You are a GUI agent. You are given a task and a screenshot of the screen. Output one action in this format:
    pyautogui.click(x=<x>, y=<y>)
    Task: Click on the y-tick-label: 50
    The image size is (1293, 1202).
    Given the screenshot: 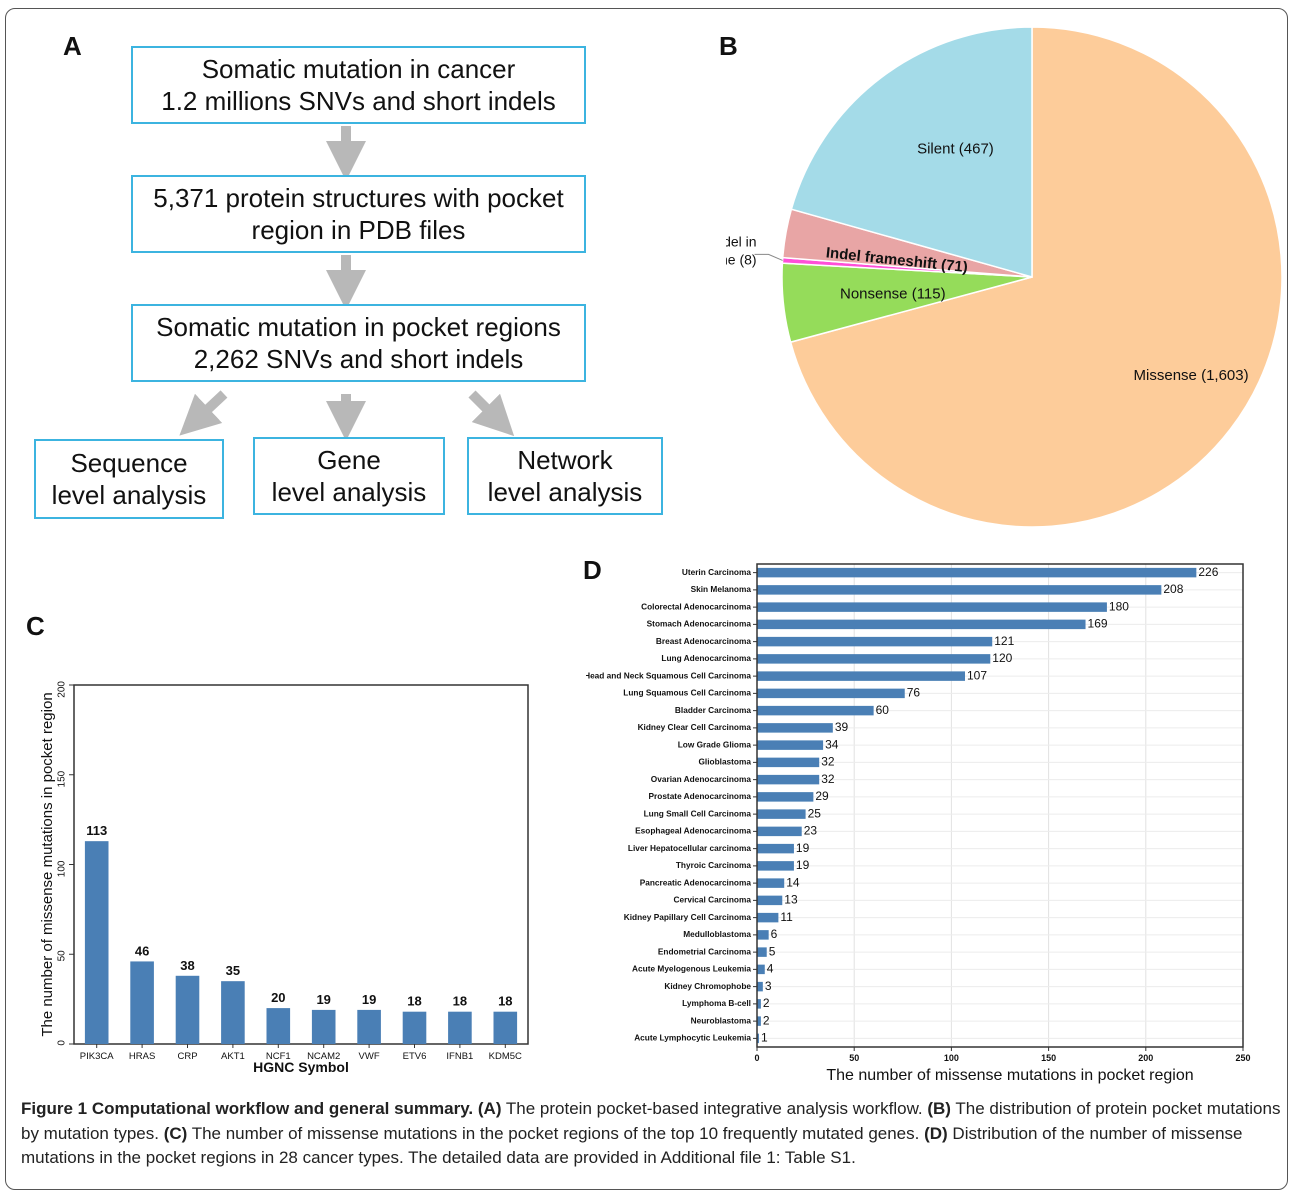 What is the action you would take?
    pyautogui.click(x=62, y=956)
    